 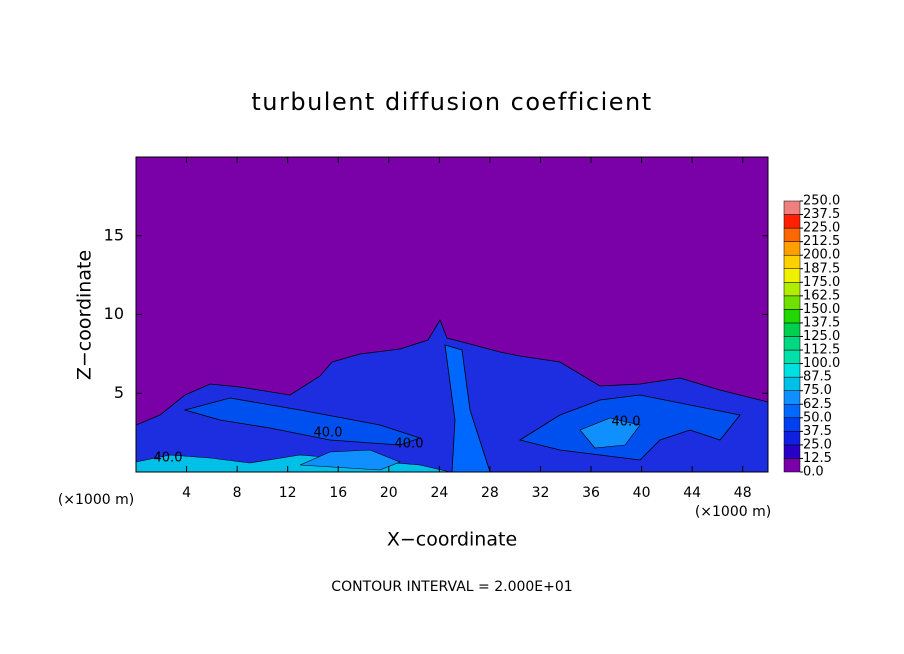 What do you see at coordinates (817, 431) in the screenshot?
I see `colorbar-tick-label: 37.5` at bounding box center [817, 431].